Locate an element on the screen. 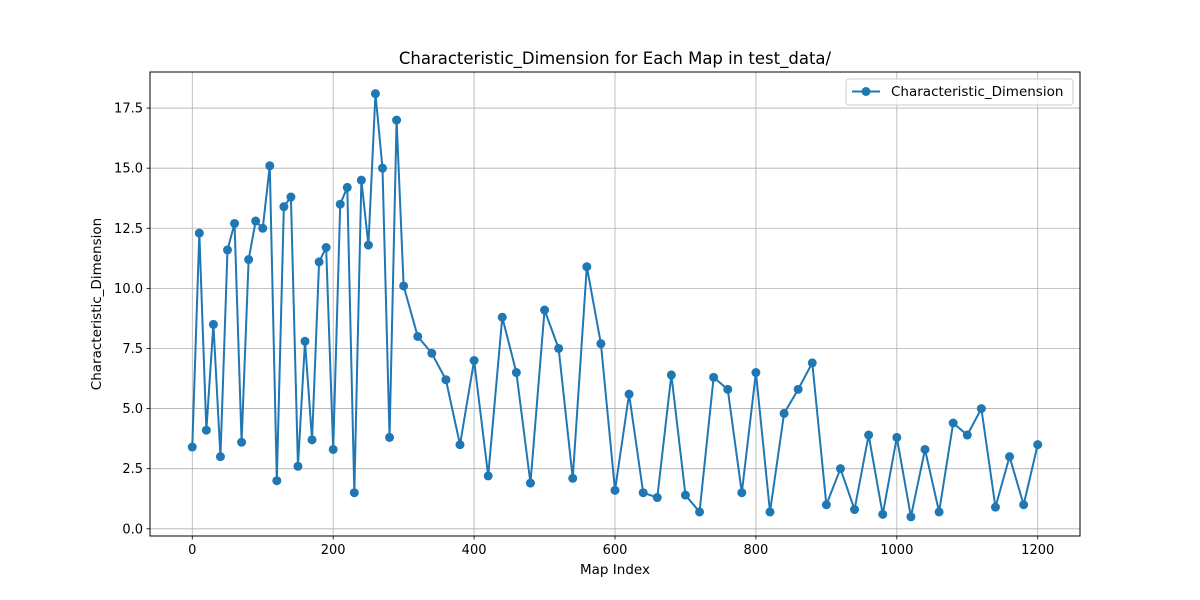  x-tick-label: 800 is located at coordinates (755, 550).